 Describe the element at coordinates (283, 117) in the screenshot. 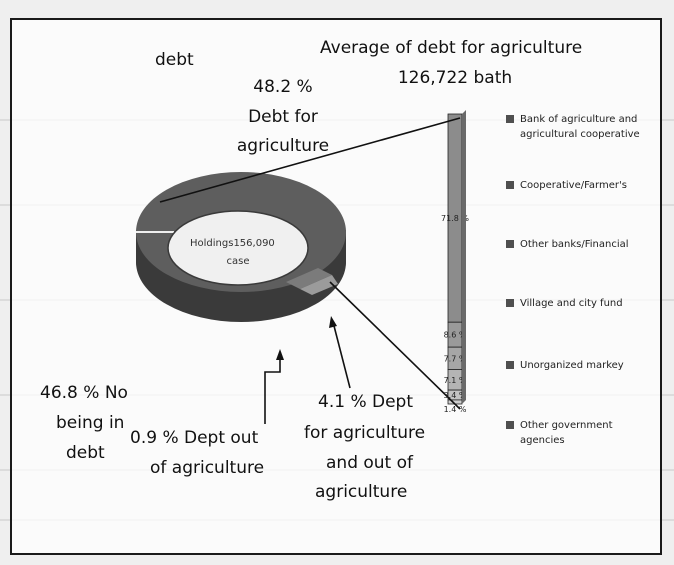

I see `label-debt-for: Debt for` at that location.